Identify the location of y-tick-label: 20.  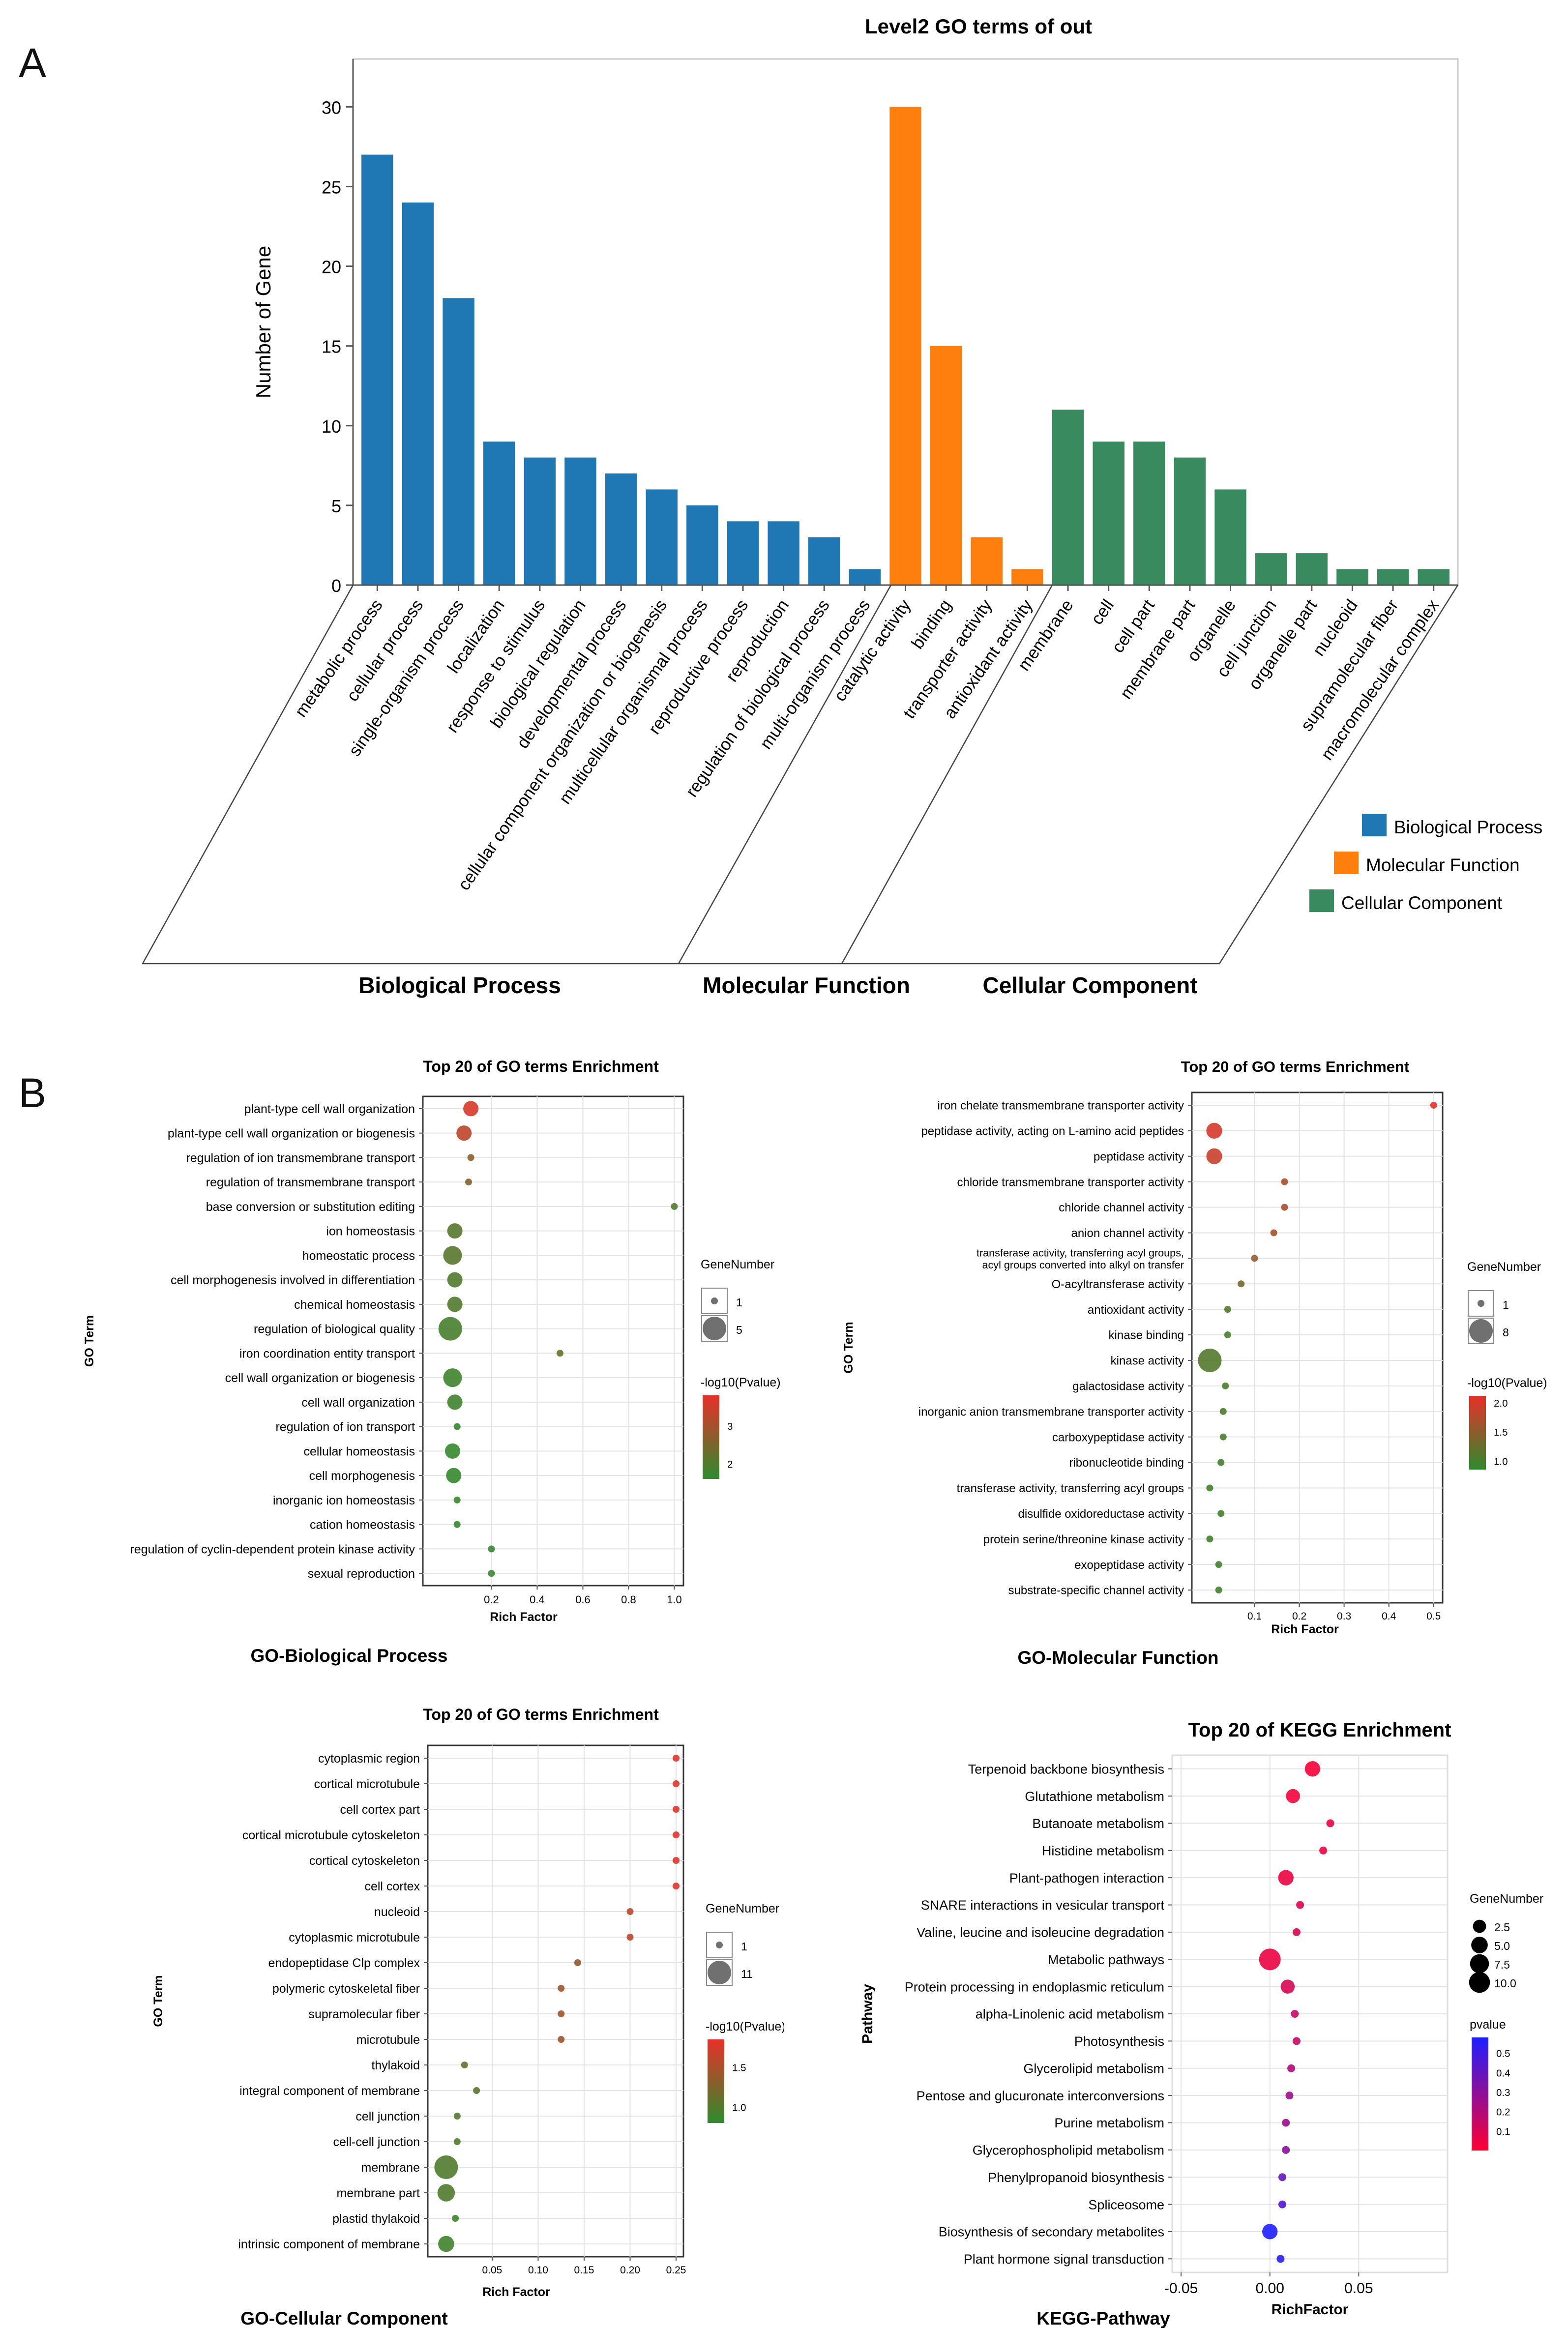
(331, 267).